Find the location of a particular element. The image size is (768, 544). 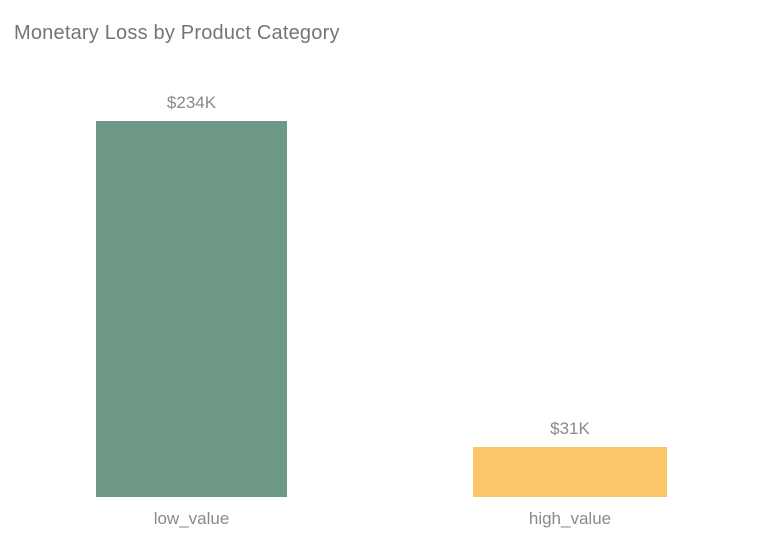

bar-high-value is located at coordinates (570, 472).